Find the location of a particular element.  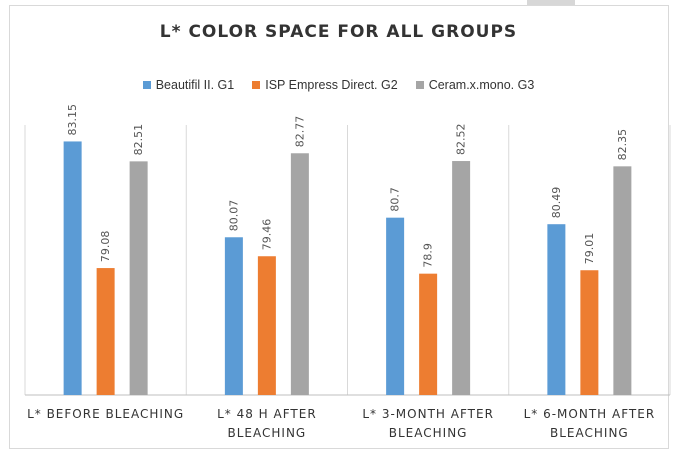

category-label-4-line-1: L* 6-MONTH AFTER is located at coordinates (590, 414).